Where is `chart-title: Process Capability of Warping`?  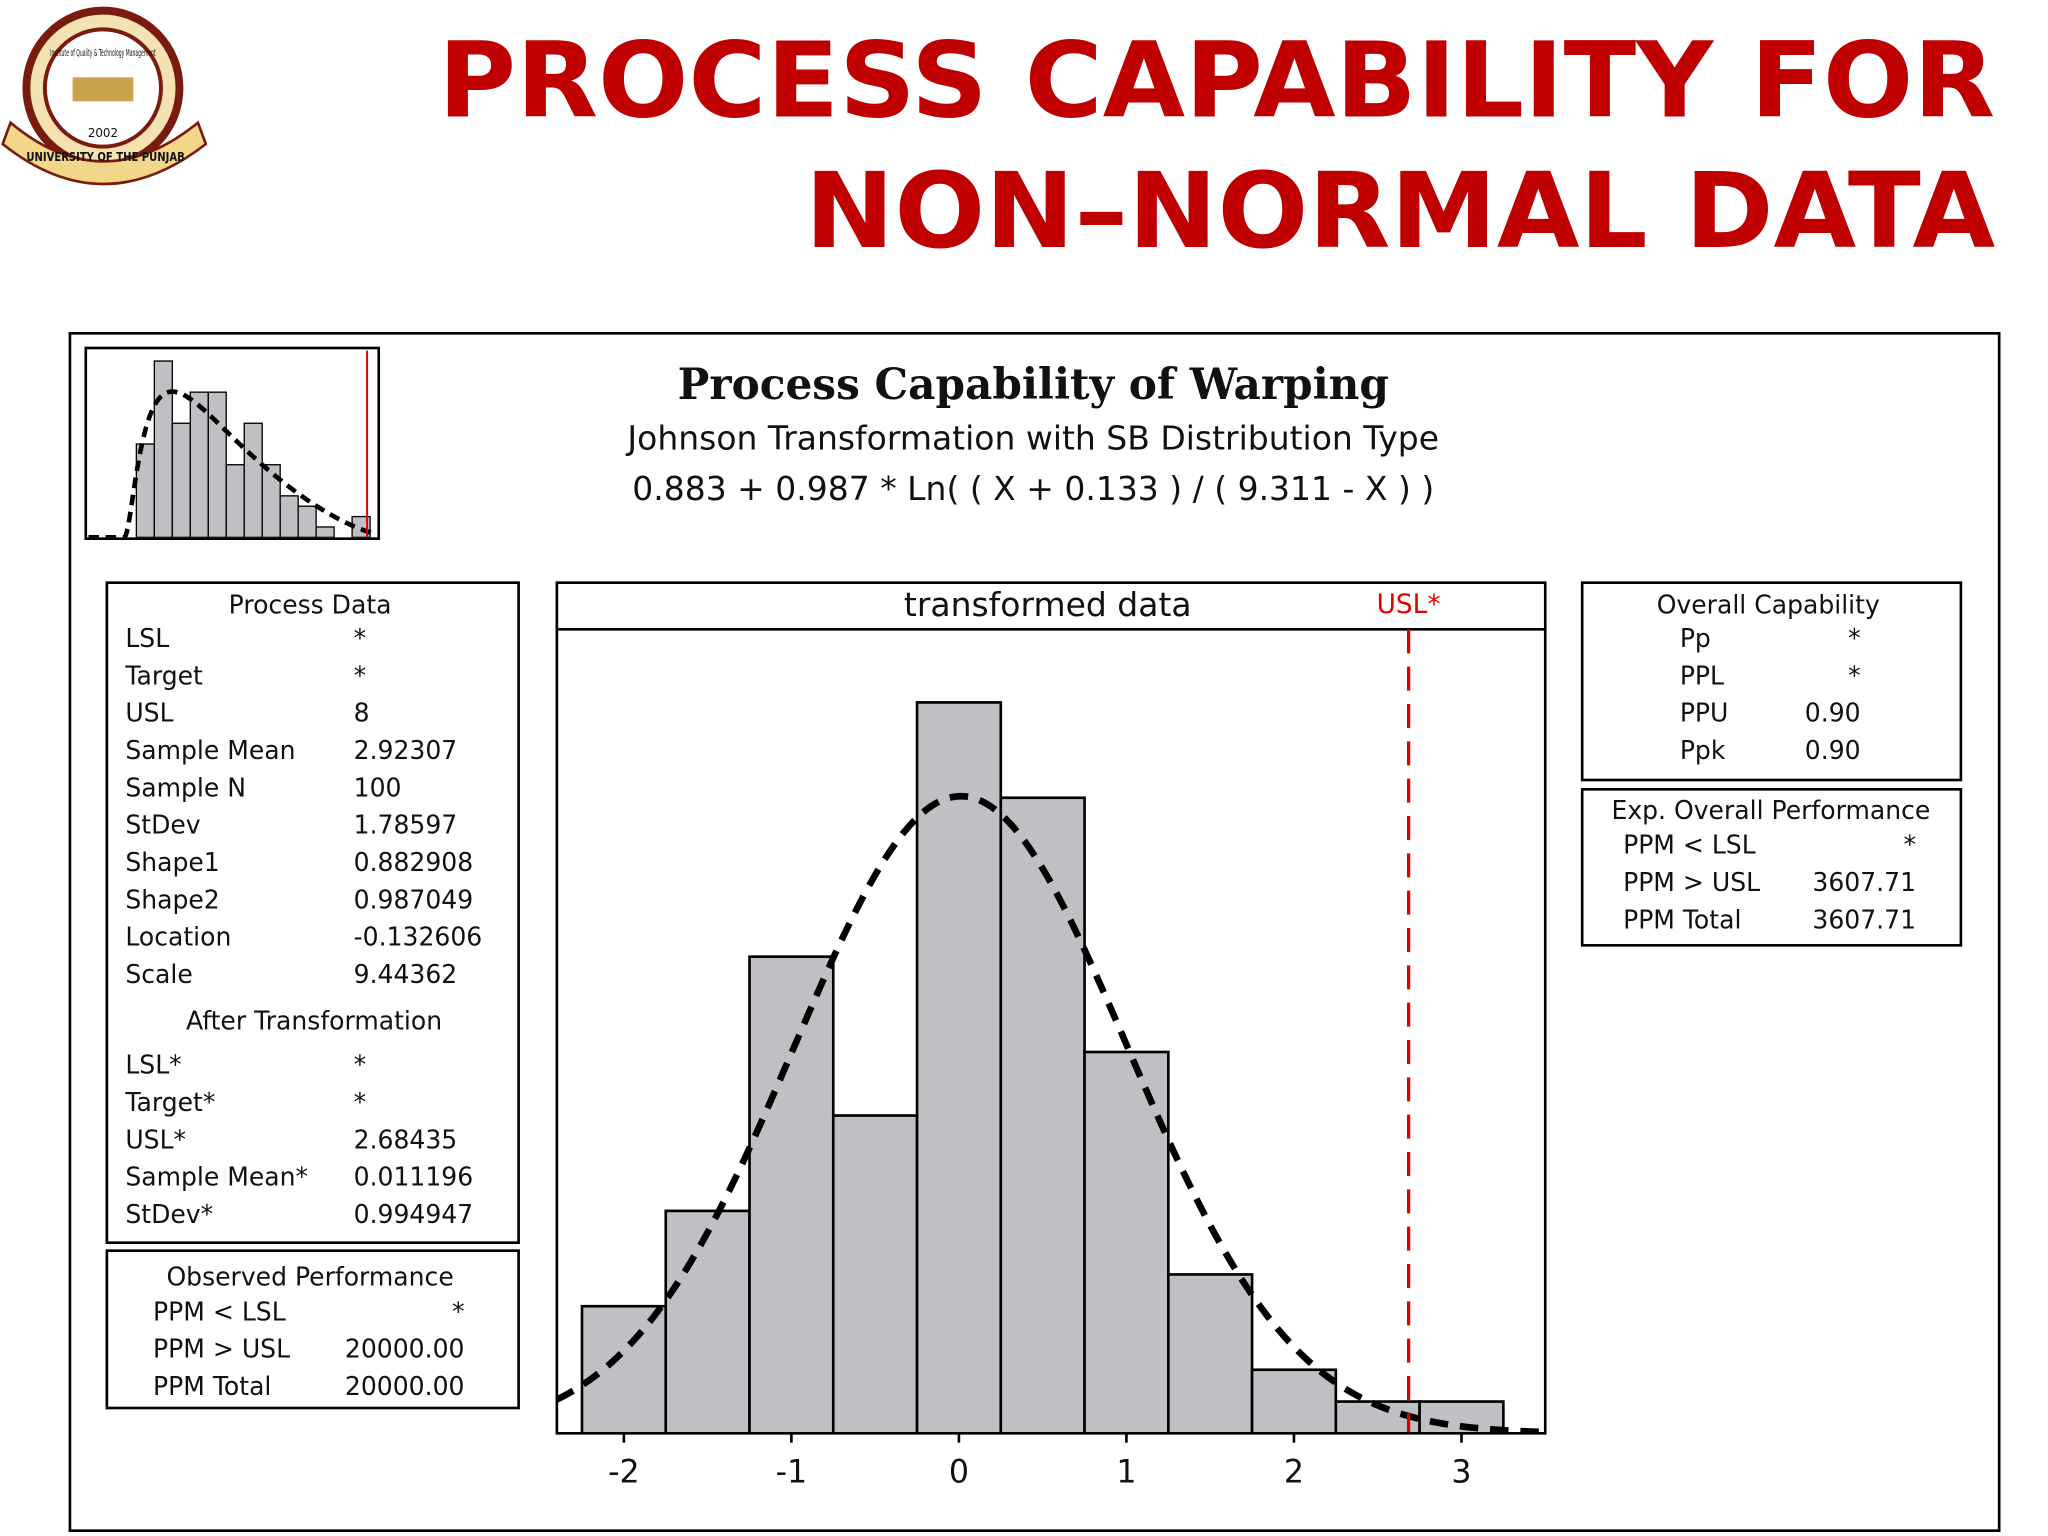 chart-title: Process Capability of Warping is located at coordinates (1033, 385).